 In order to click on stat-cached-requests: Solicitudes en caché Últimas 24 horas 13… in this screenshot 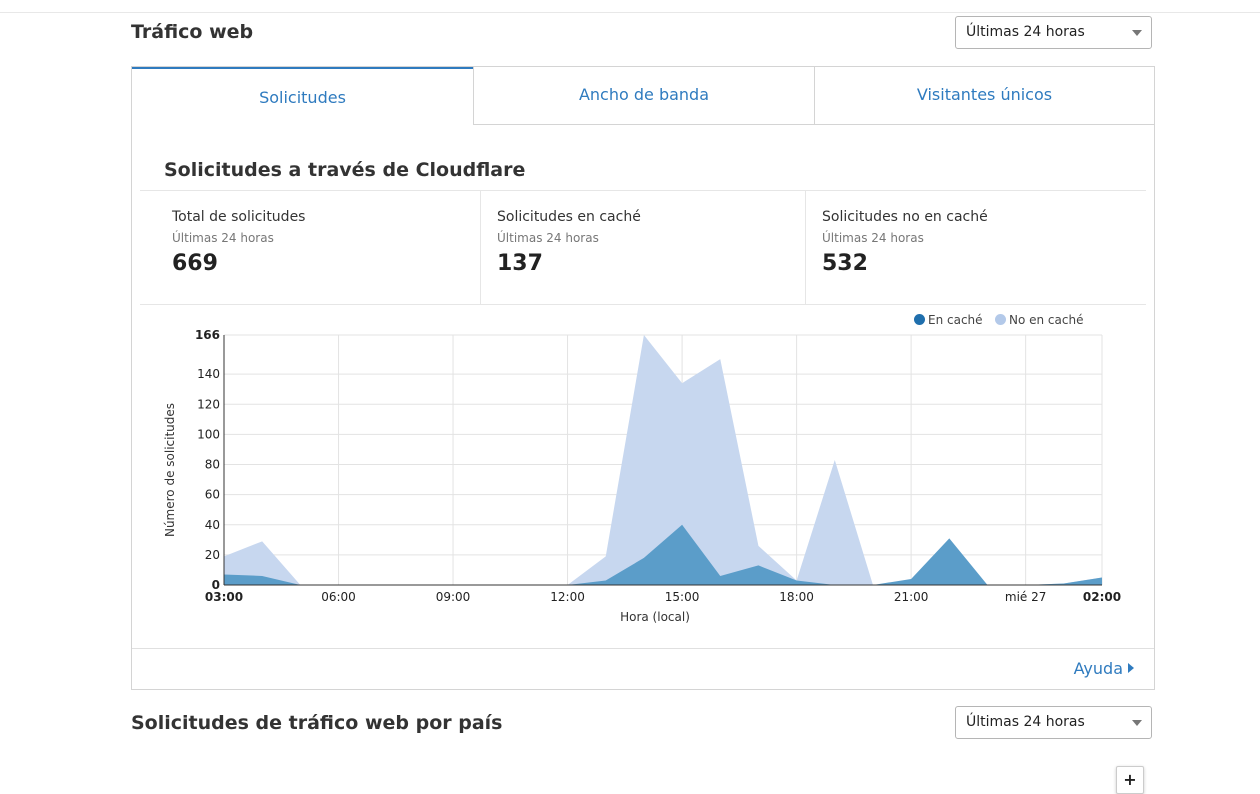, I will do `click(647, 242)`.